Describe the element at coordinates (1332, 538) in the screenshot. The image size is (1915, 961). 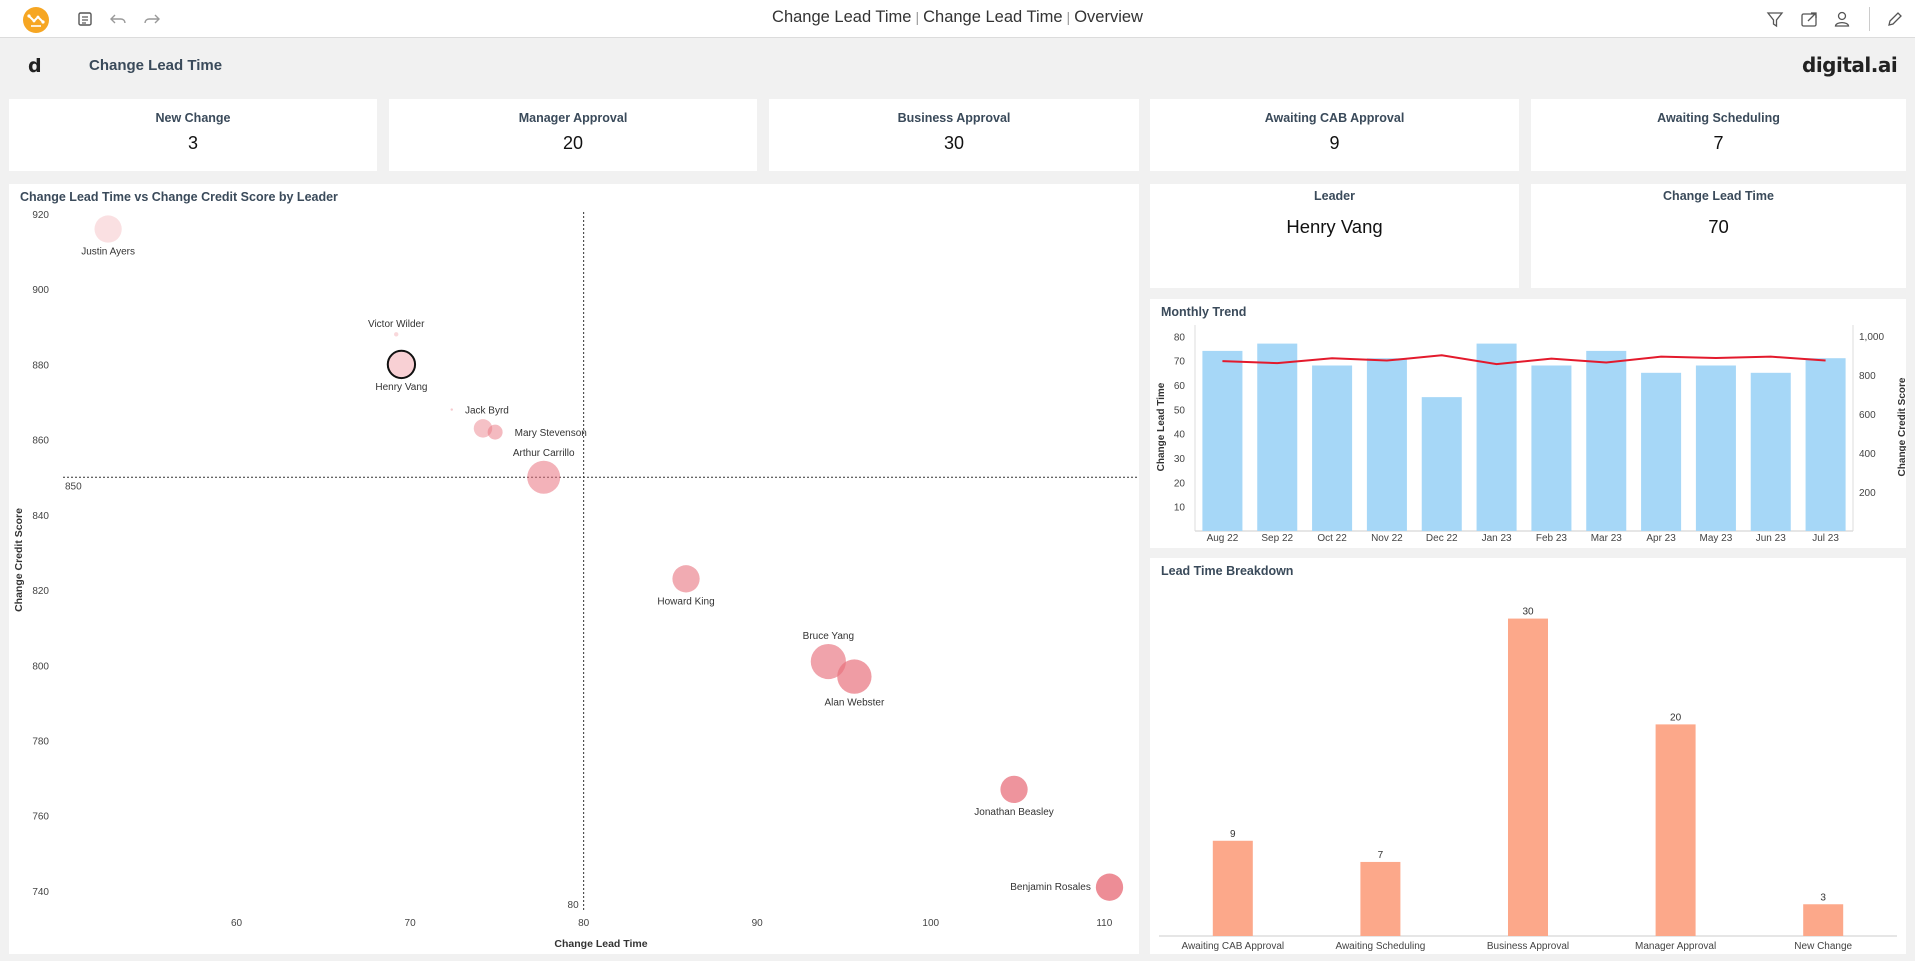
I see `x-tick-label: Oct 22` at that location.